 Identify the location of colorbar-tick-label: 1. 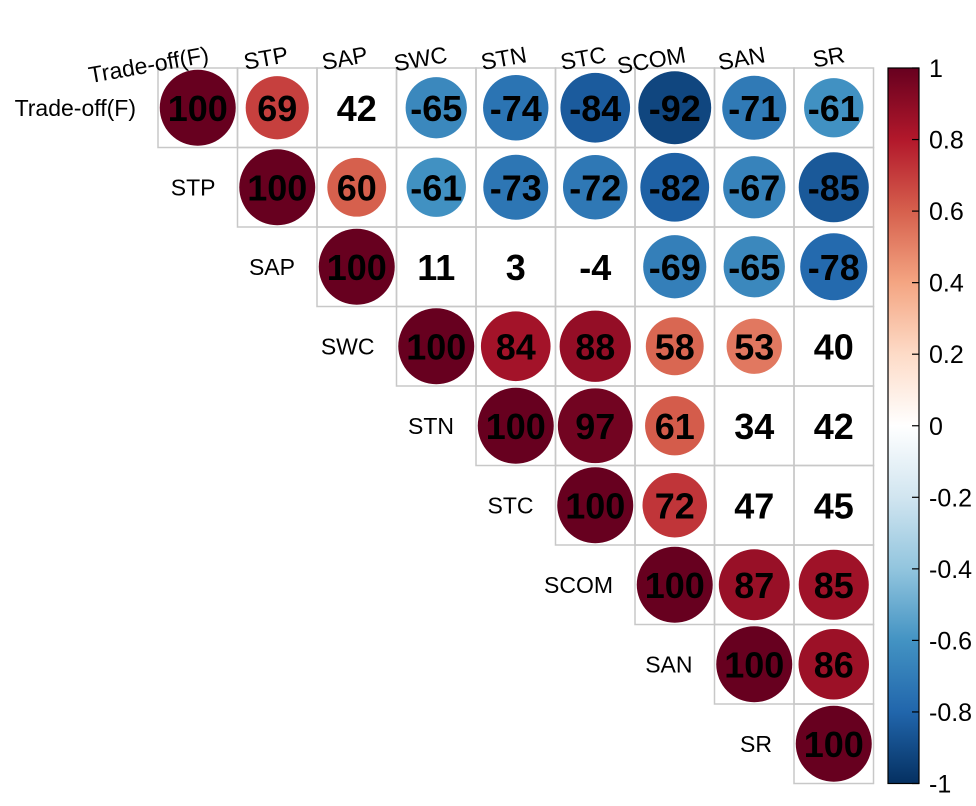
(936, 69).